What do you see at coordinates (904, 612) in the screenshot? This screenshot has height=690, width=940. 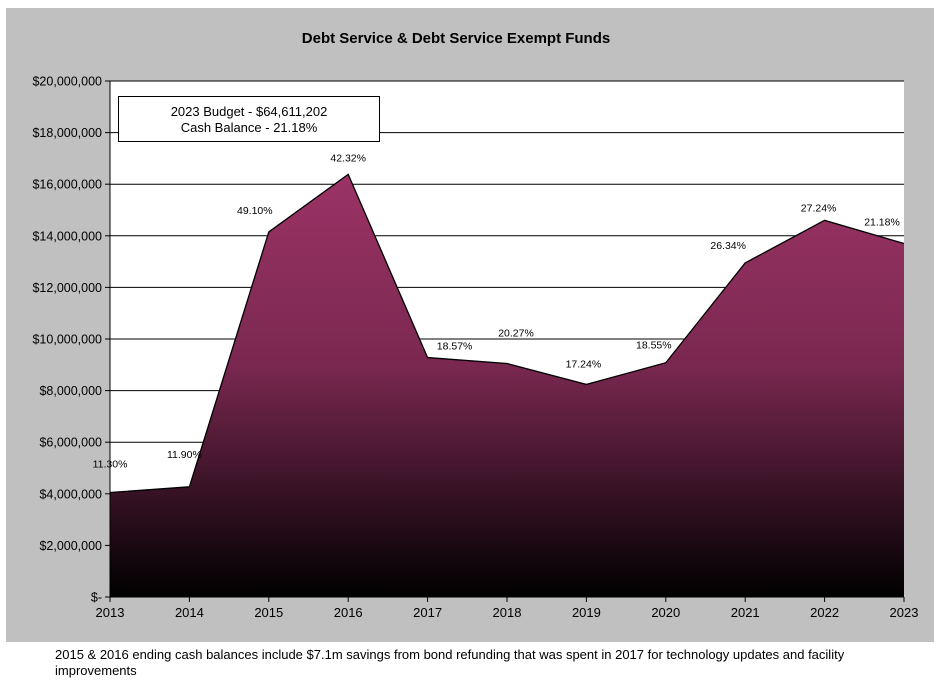 I see `x-tick-label: 2023` at bounding box center [904, 612].